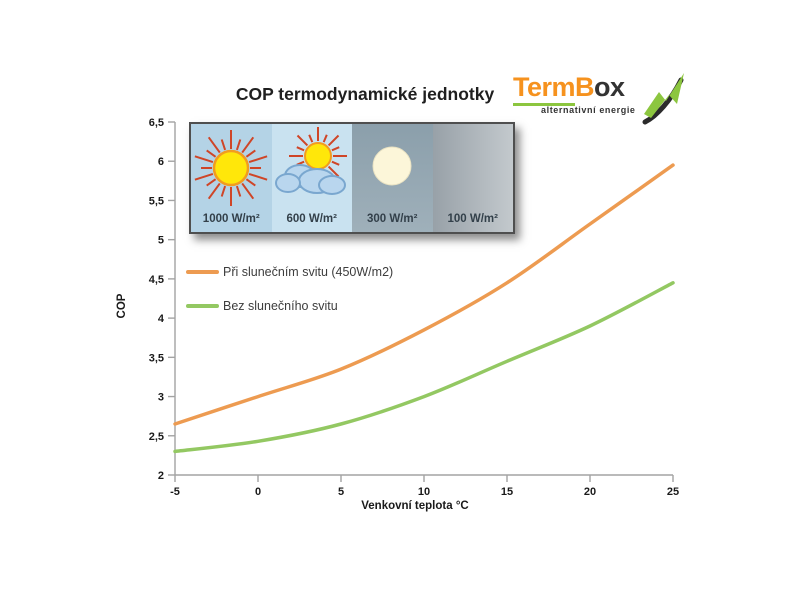 This screenshot has width=800, height=600. Describe the element at coordinates (424, 492) in the screenshot. I see `x-tick-label: 10` at that location.